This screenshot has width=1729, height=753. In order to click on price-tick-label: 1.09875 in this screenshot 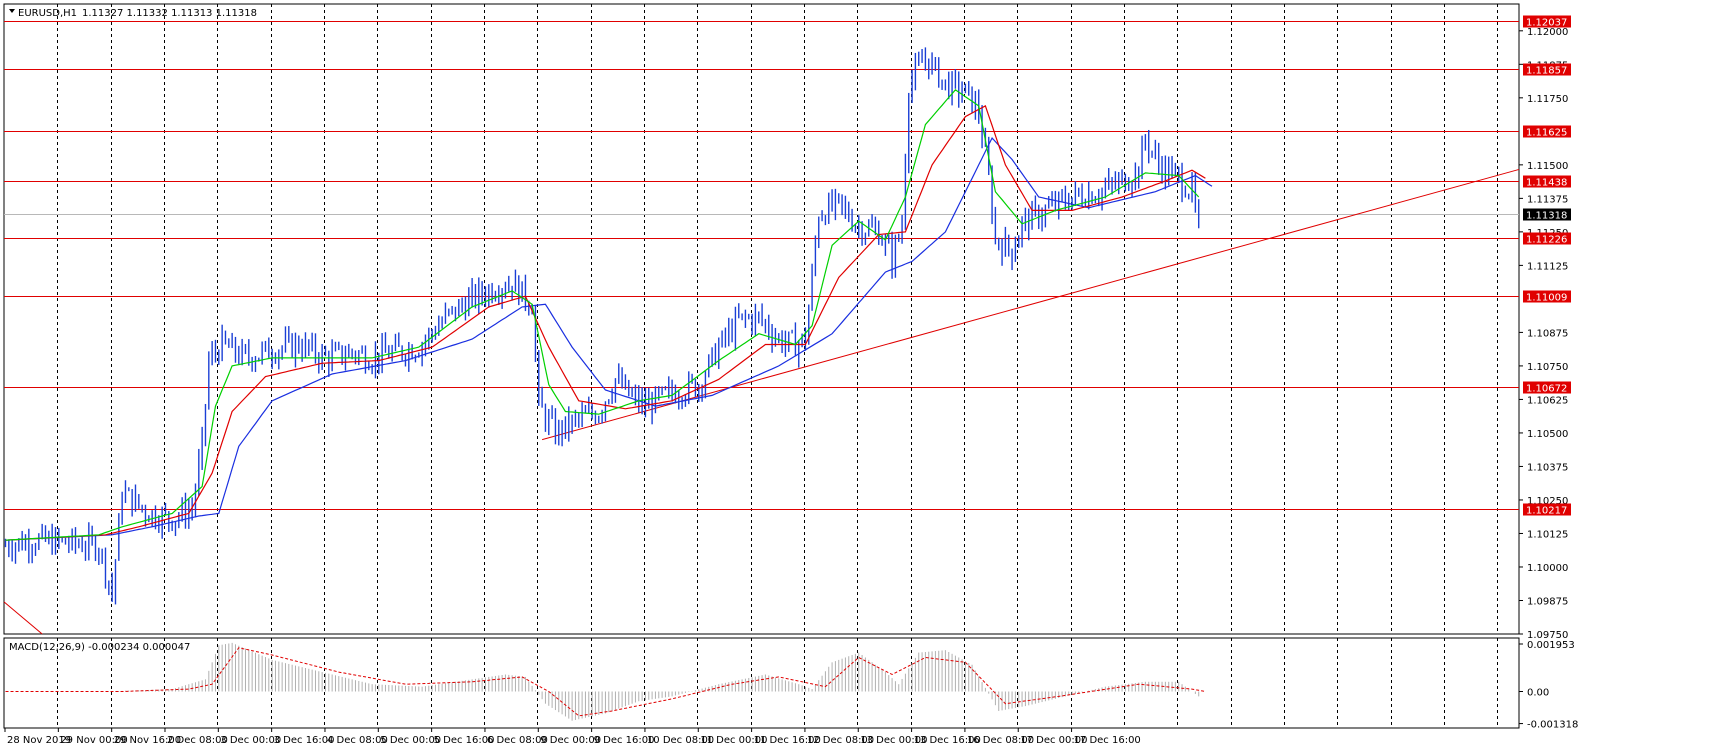, I will do `click(1547, 601)`.